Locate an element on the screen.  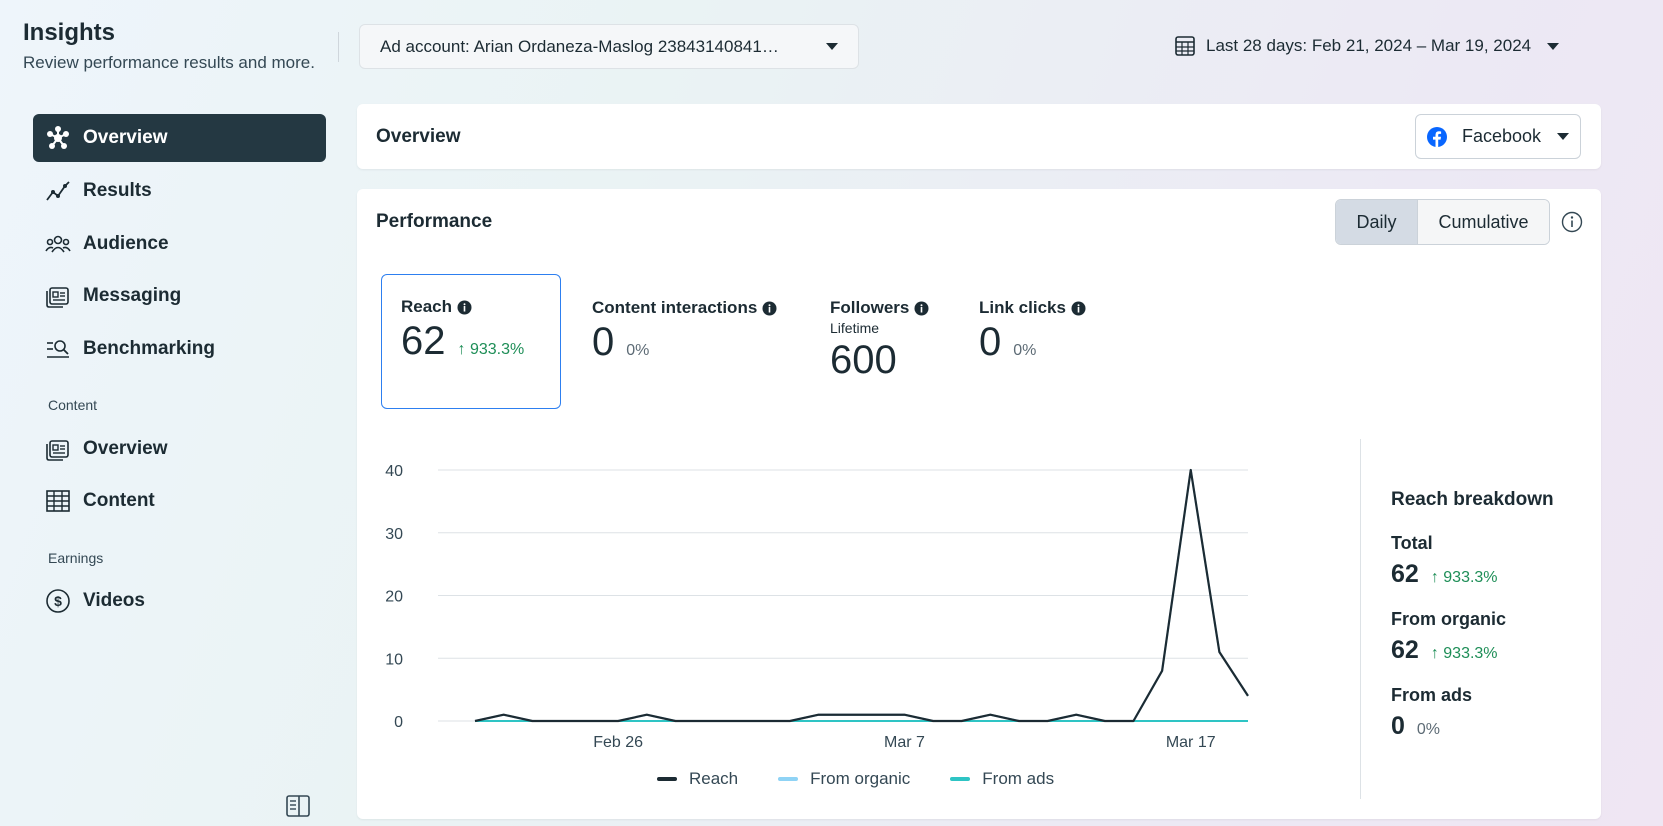
breakdown-organic-label: From organic is located at coordinates (1449, 619).